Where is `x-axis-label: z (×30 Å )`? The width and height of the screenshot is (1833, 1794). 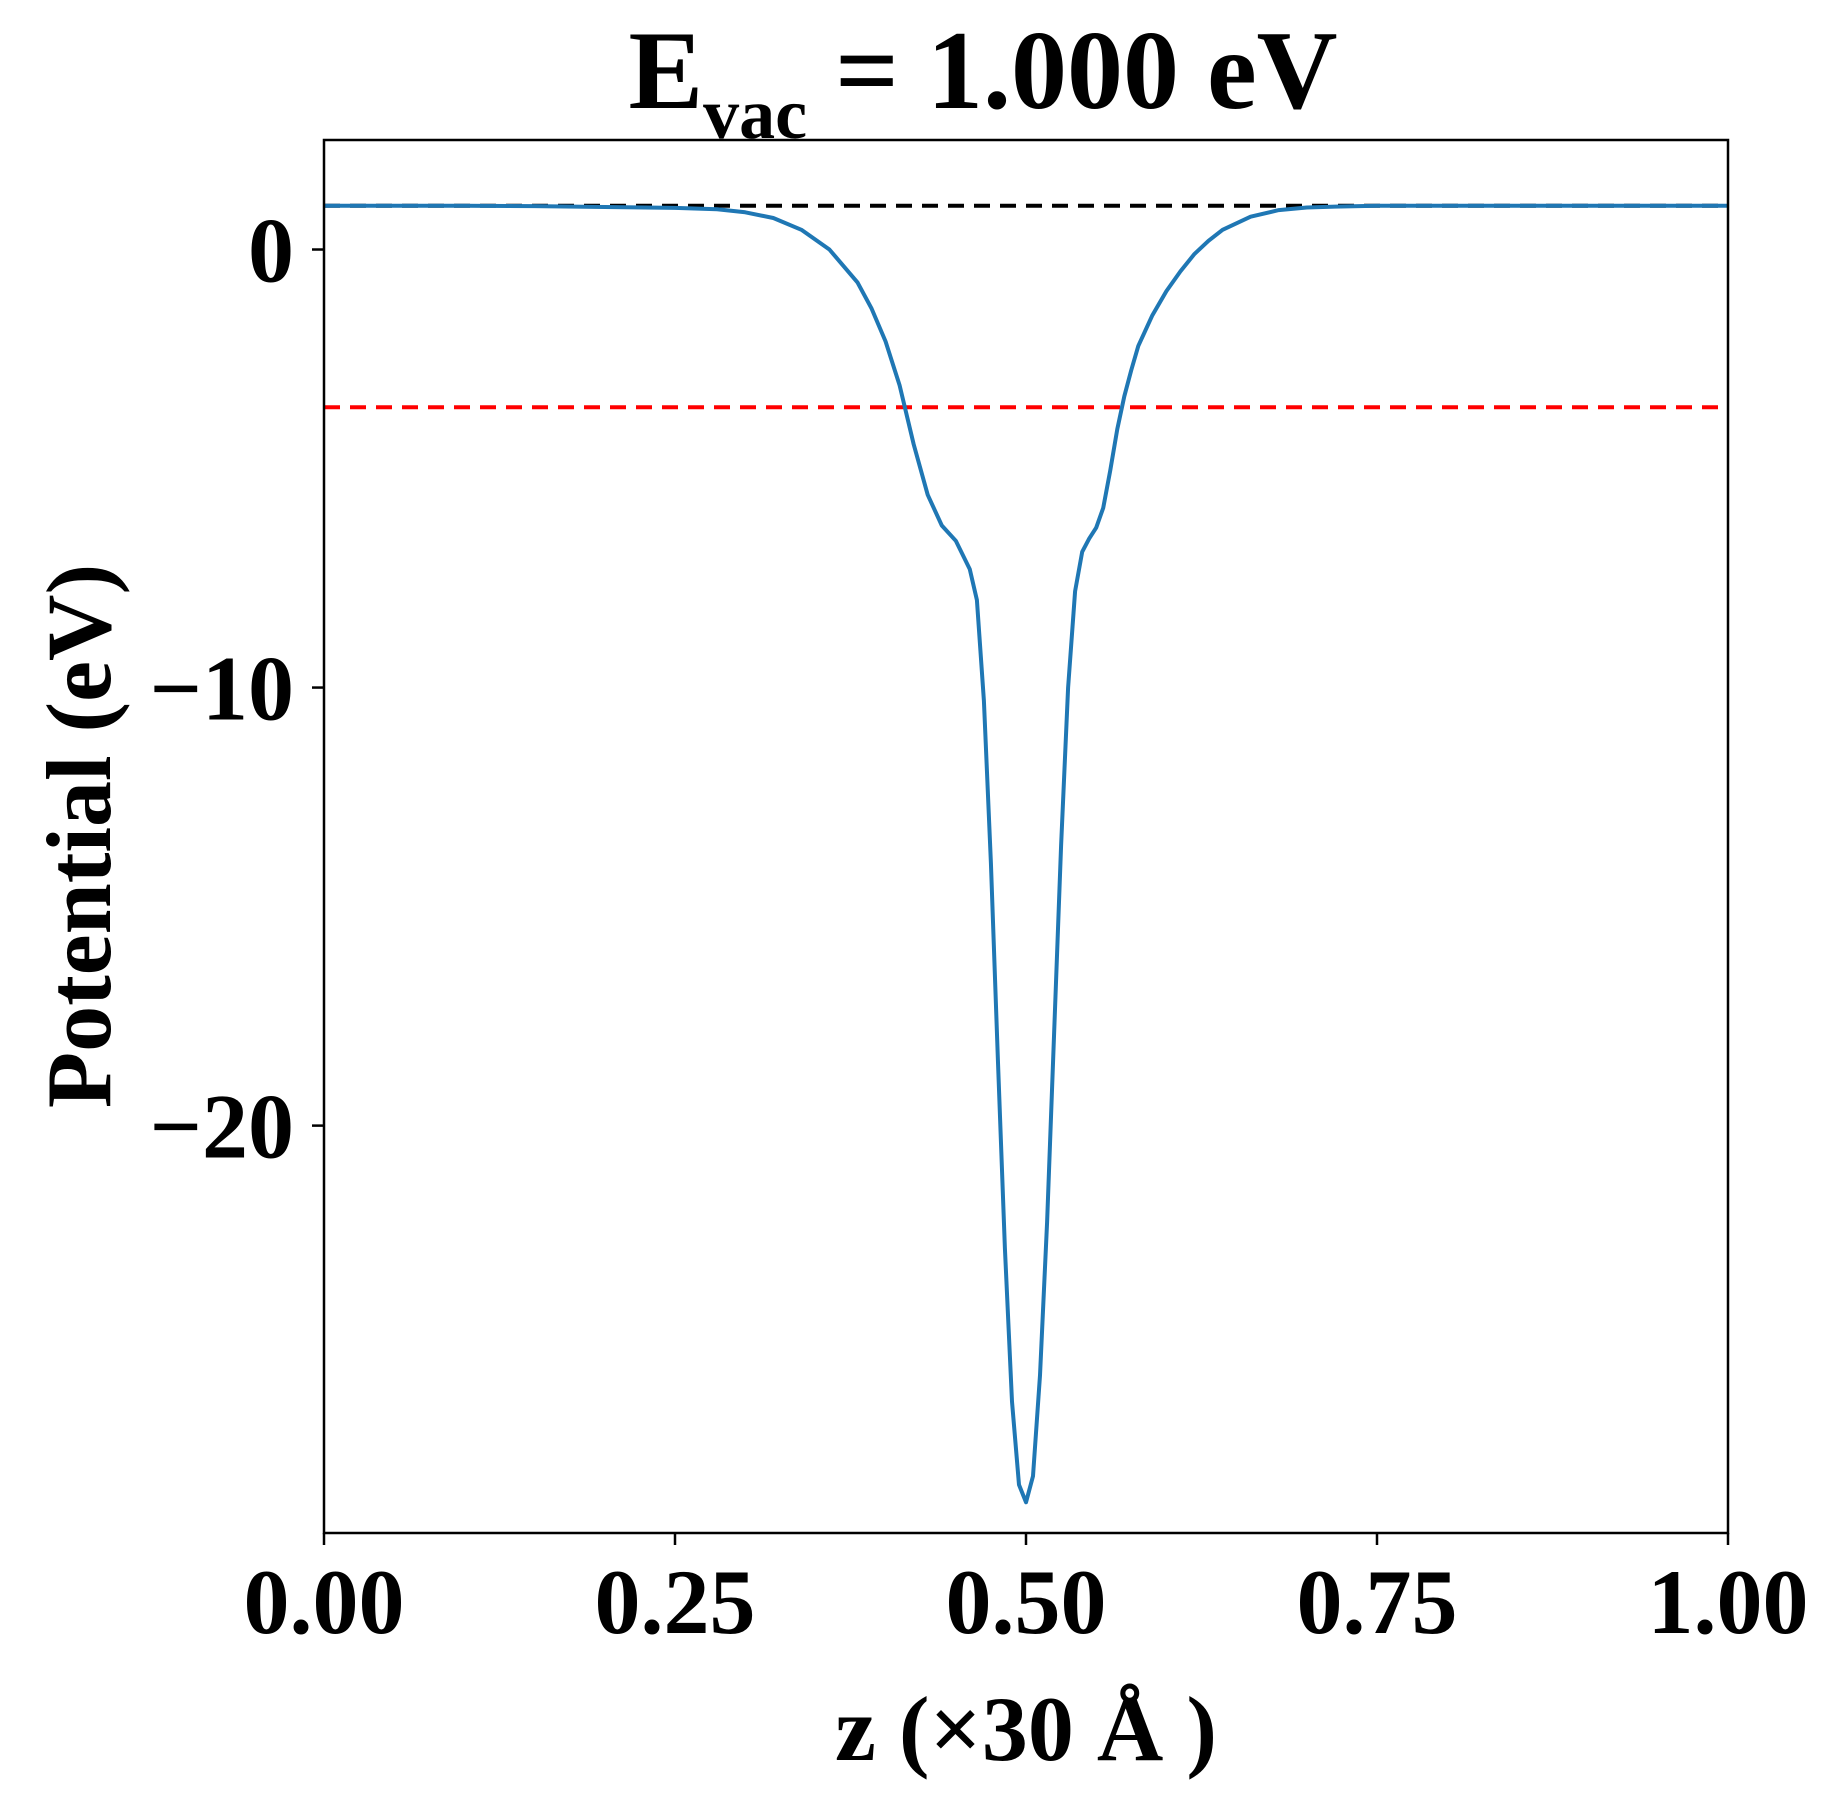
x-axis-label: z (×30 Å ) is located at coordinates (1026, 1729).